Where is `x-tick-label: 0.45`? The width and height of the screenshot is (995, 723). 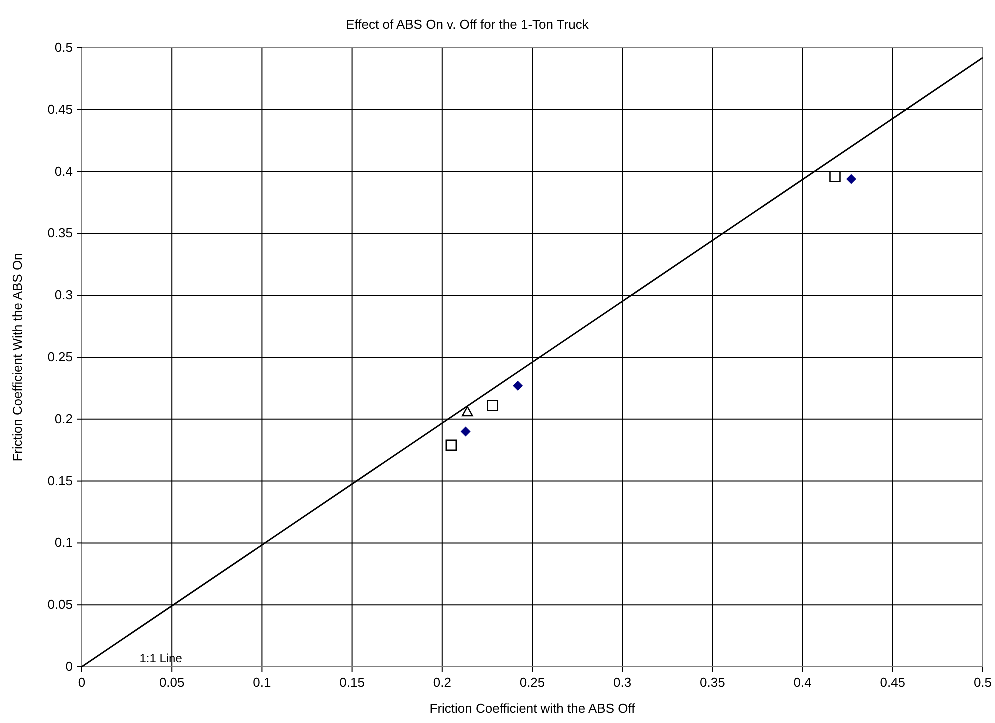
x-tick-label: 0.45 is located at coordinates (893, 682).